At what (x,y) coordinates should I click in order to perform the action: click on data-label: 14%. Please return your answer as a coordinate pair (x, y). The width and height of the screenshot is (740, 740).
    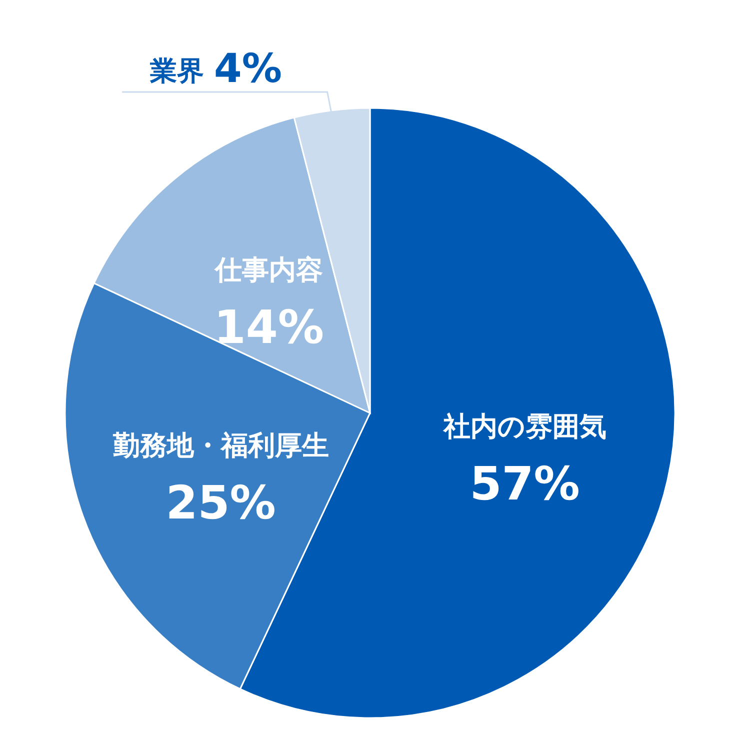
    Looking at the image, I should click on (269, 327).